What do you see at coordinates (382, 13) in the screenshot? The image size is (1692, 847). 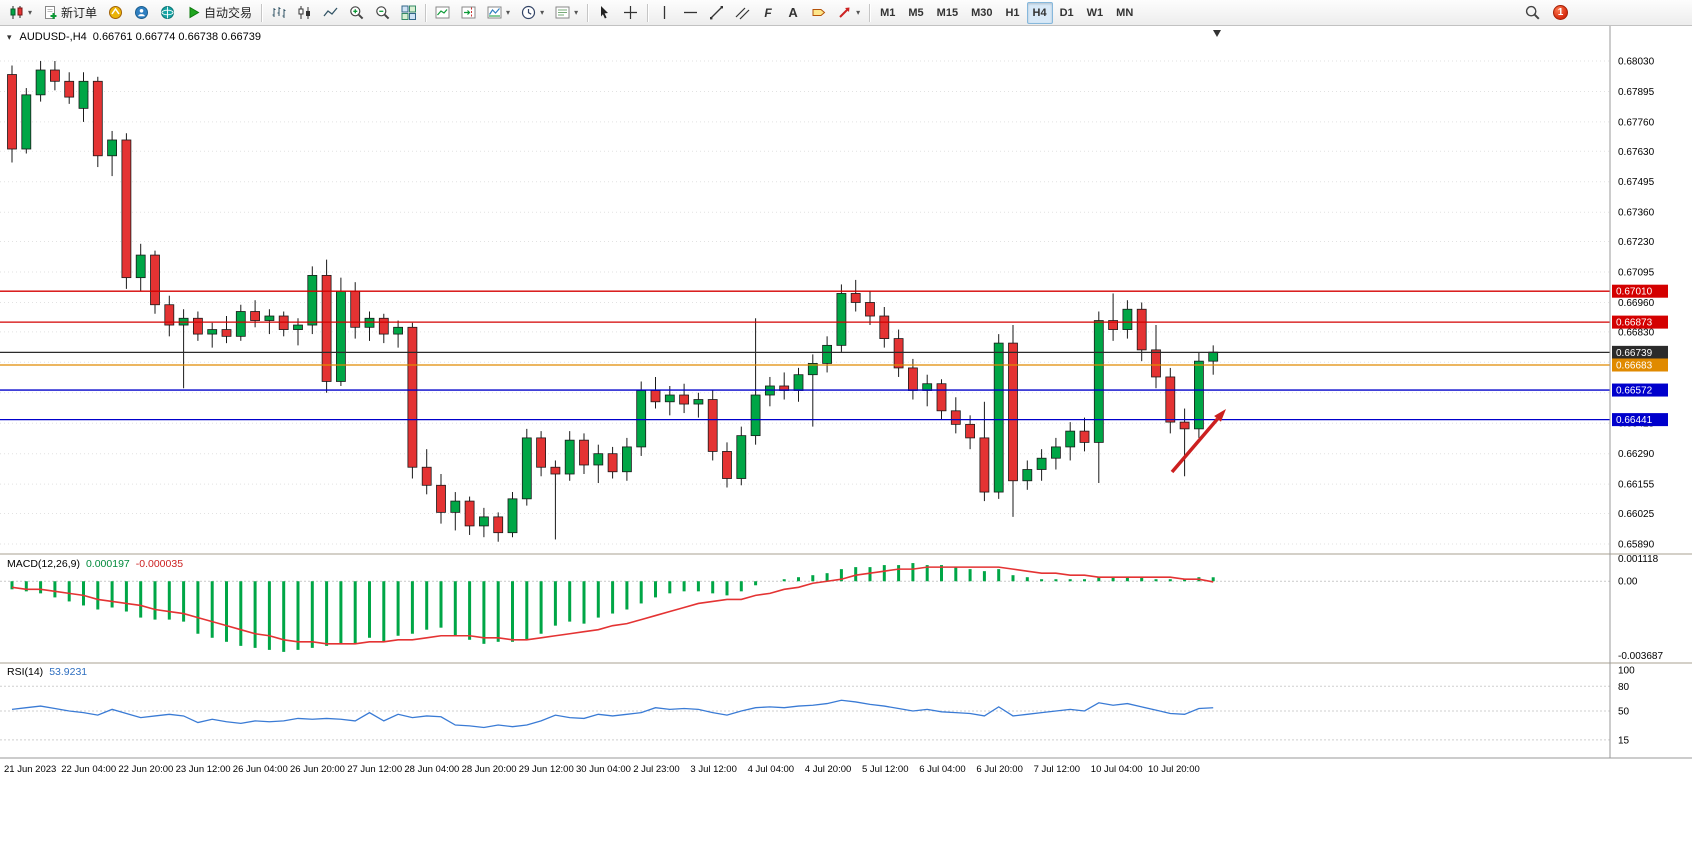 I see `zoom-out-button` at bounding box center [382, 13].